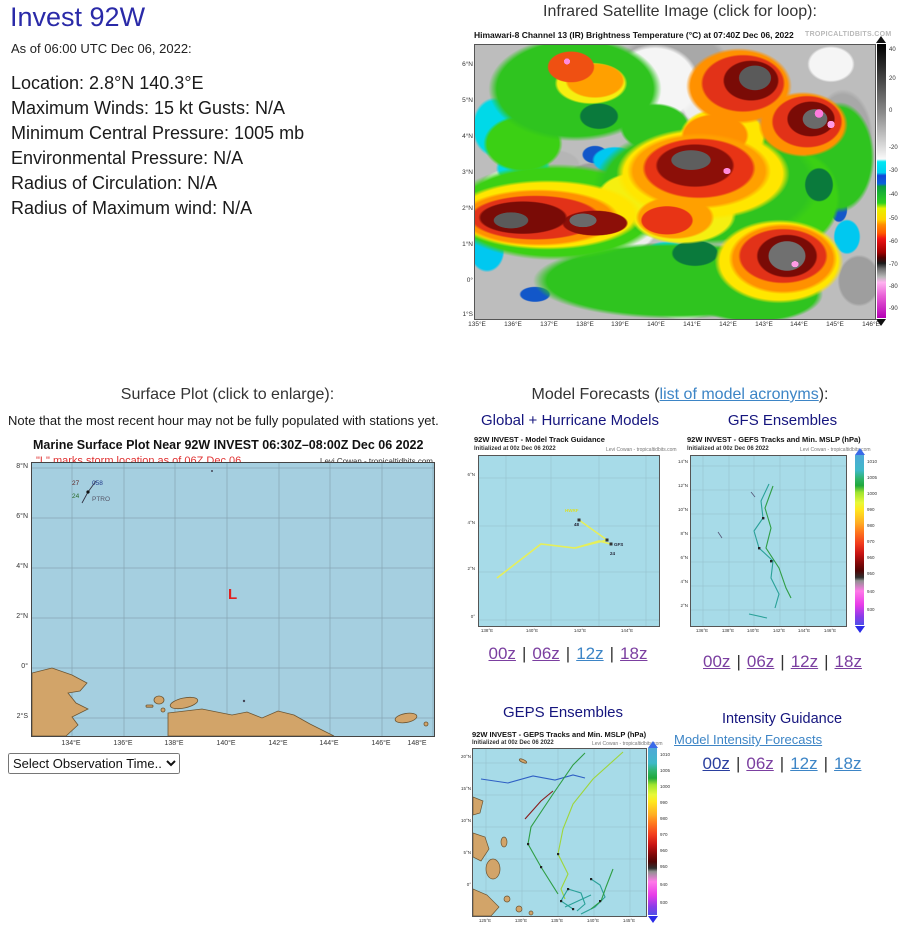  I want to click on track-guidance-time-links: 00z | 06z | 12z | 18z, so click(568, 654).